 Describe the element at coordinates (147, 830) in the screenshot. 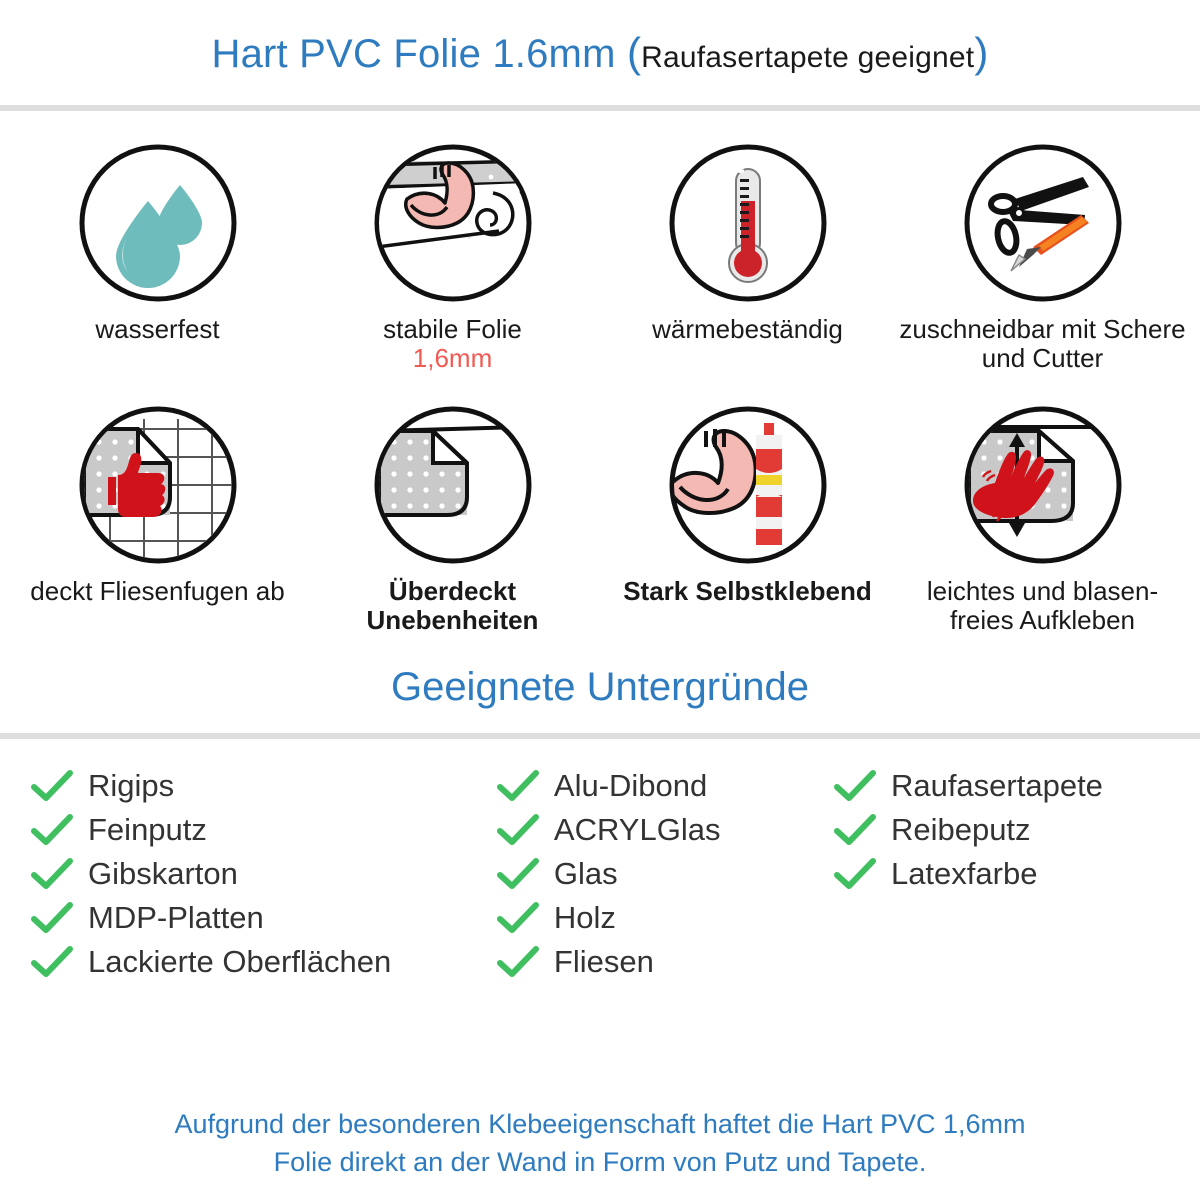

I see `list-item-label: Feinputz` at that location.